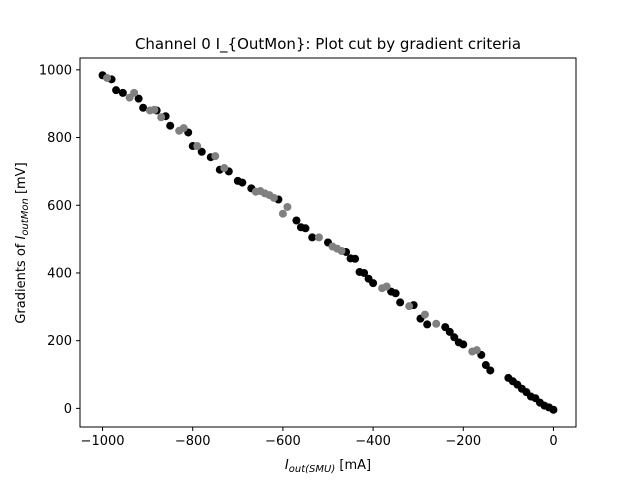 Image resolution: width=640 pixels, height=480 pixels. What do you see at coordinates (373, 441) in the screenshot?
I see `x-tick-label: −400` at bounding box center [373, 441].